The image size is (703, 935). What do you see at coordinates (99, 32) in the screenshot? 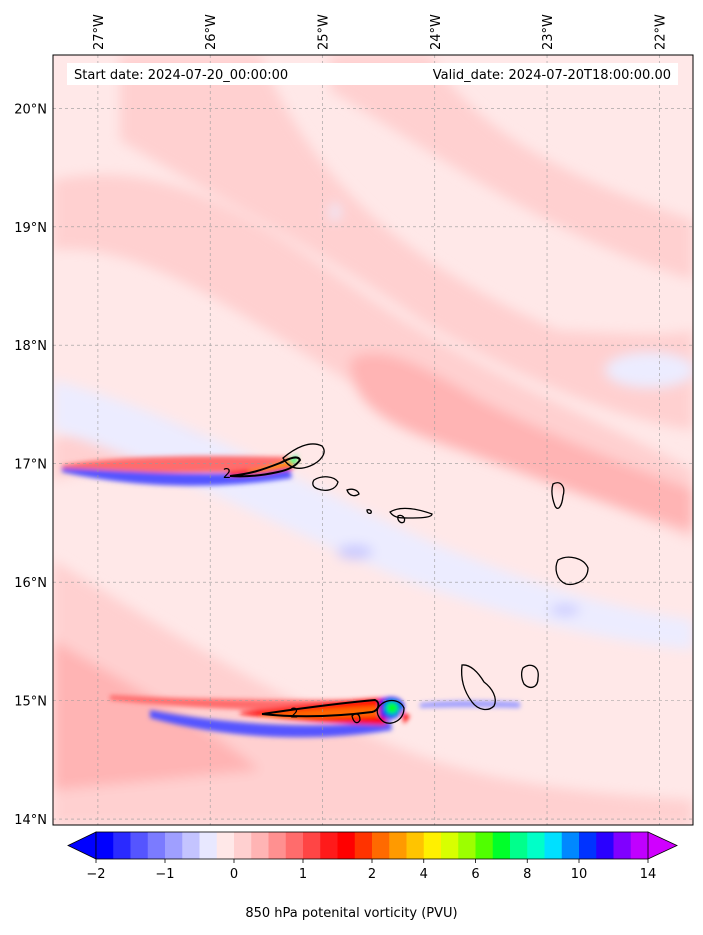
I see `lon-tick-label: 27°W` at bounding box center [99, 32].